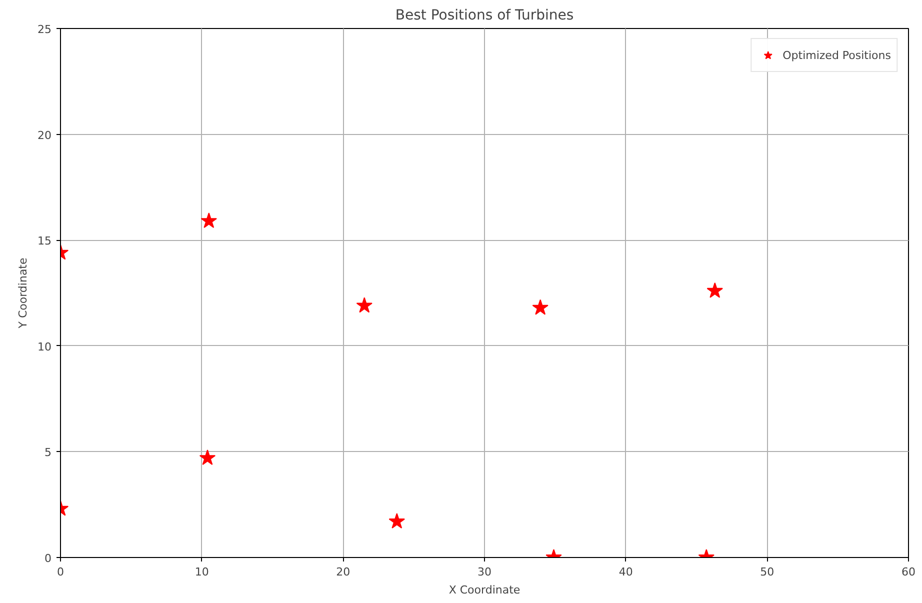 This screenshot has height=603, width=922. What do you see at coordinates (45, 29) in the screenshot?
I see `y-tick-label: 25` at bounding box center [45, 29].